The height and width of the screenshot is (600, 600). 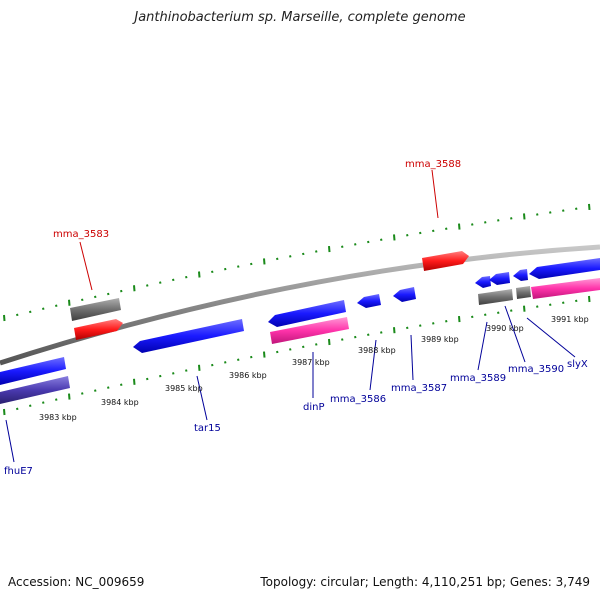 What do you see at coordinates (433, 164) in the screenshot?
I see `gene-label: mma_3588` at bounding box center [433, 164].